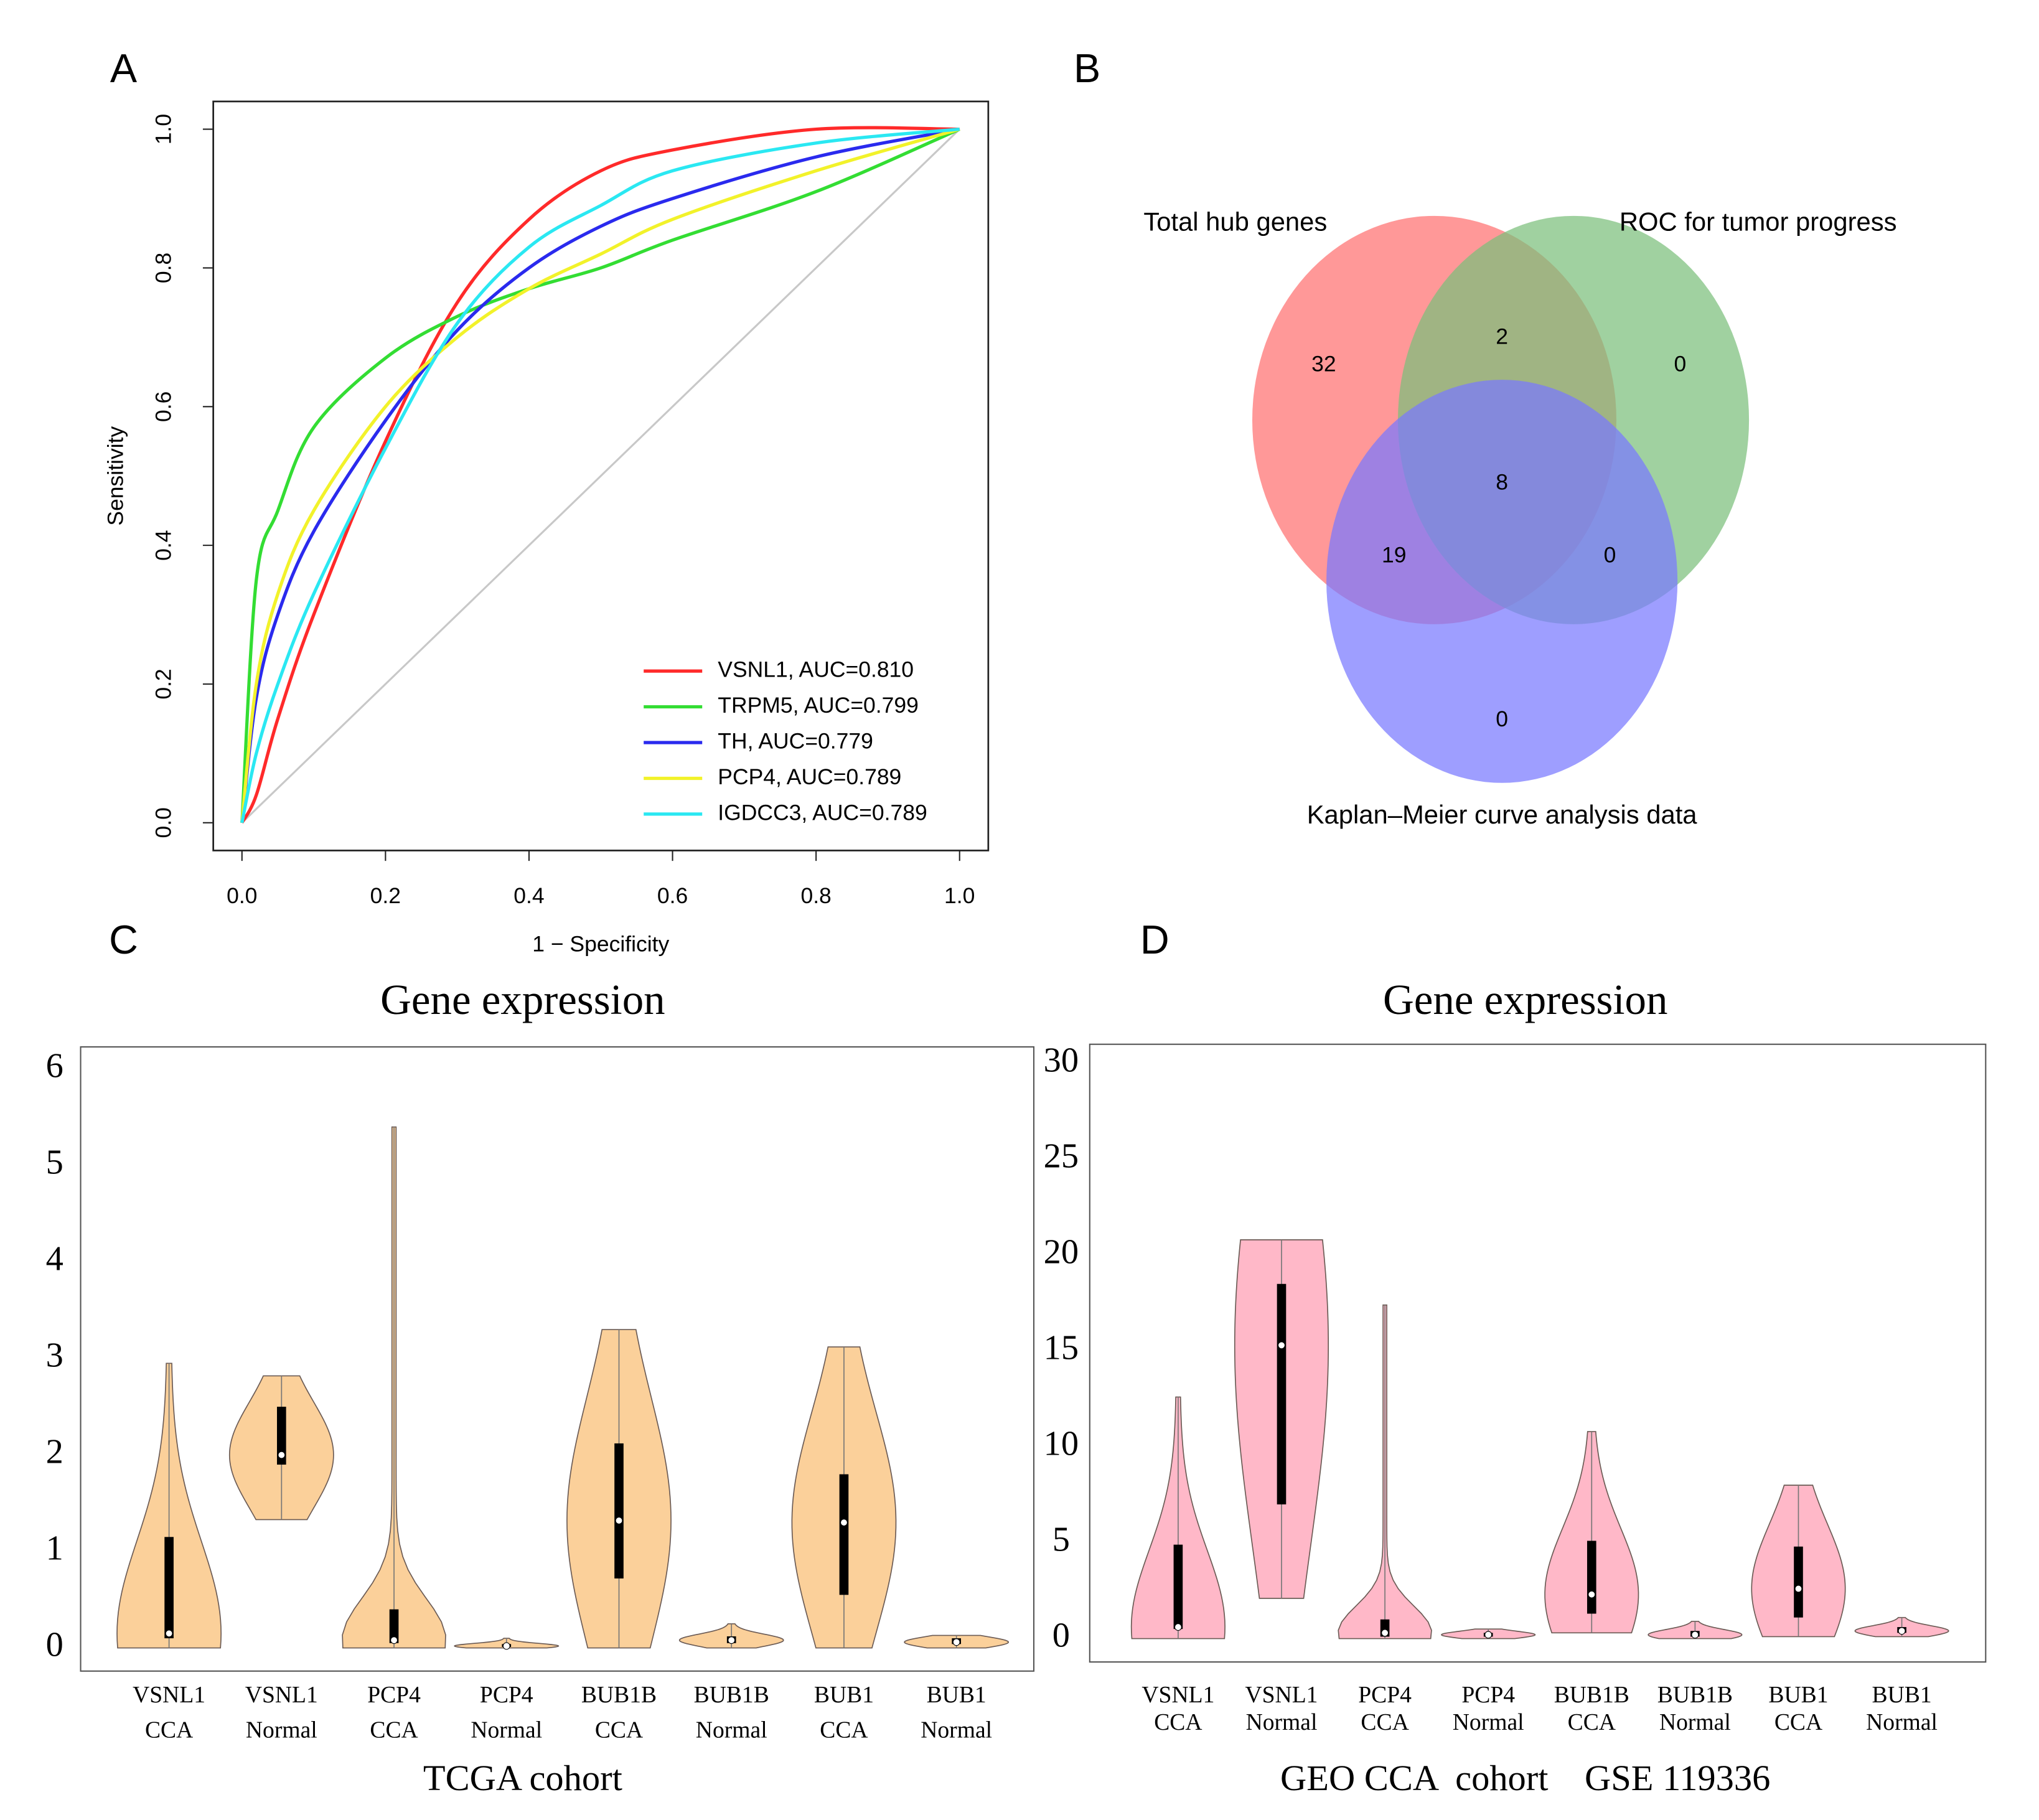  What do you see at coordinates (816, 669) in the screenshot?
I see `legend-label: VSNL1, AUC=0.810` at bounding box center [816, 669].